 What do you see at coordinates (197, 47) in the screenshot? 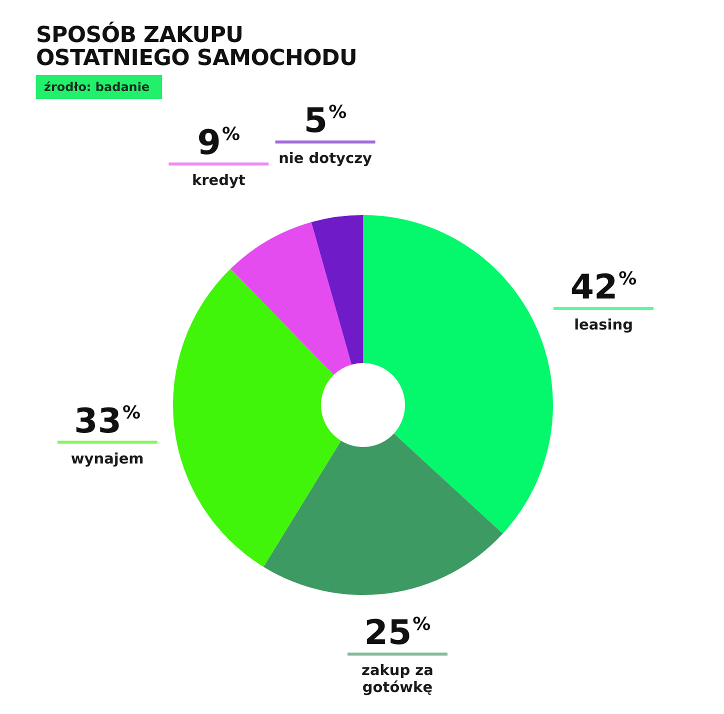
I see `chart-title: SPOSÓB ZAKUPU OSTATNIEGO SAMOCHODU` at bounding box center [197, 47].